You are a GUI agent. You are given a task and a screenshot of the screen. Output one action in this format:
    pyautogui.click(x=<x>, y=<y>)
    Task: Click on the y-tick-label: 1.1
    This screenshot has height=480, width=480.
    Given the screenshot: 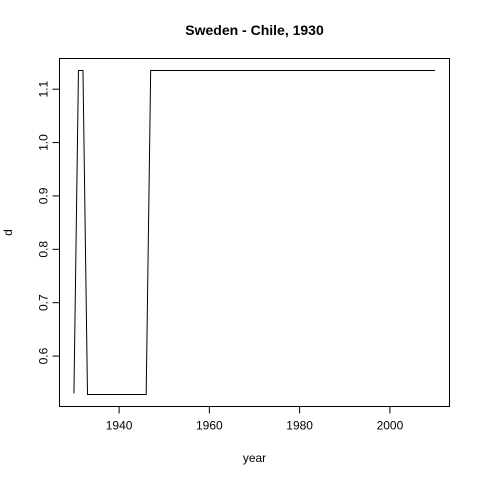 What is the action you would take?
    pyautogui.click(x=44, y=89)
    